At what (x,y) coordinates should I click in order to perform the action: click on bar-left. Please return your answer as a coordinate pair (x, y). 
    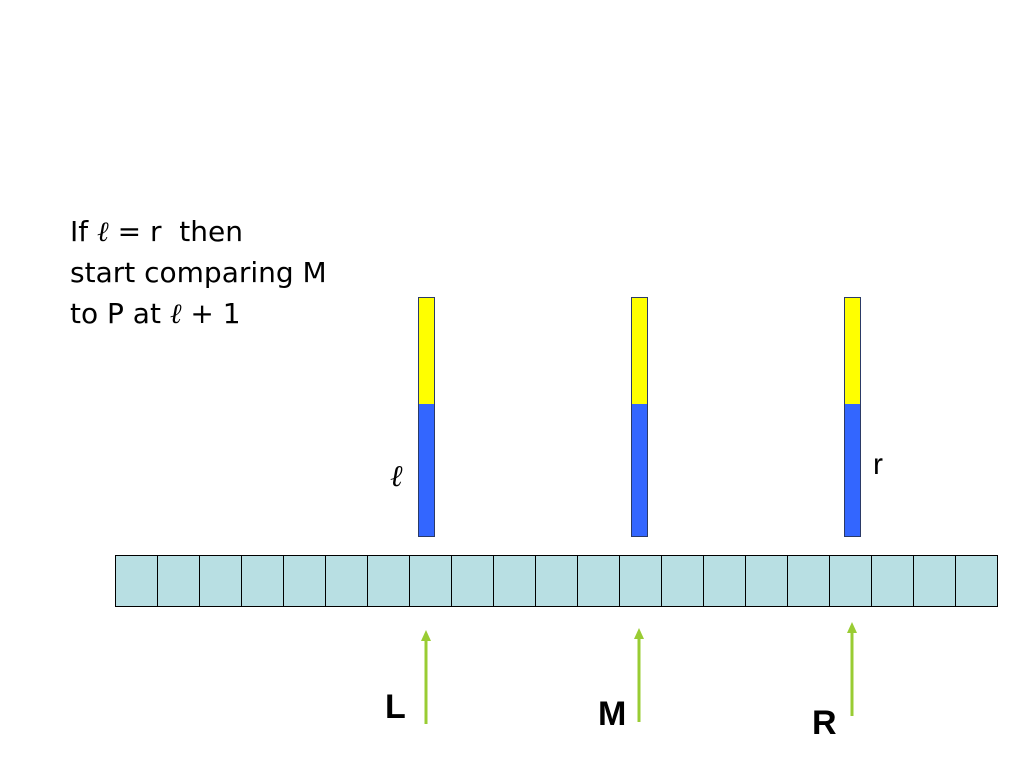
    Looking at the image, I should click on (426, 417).